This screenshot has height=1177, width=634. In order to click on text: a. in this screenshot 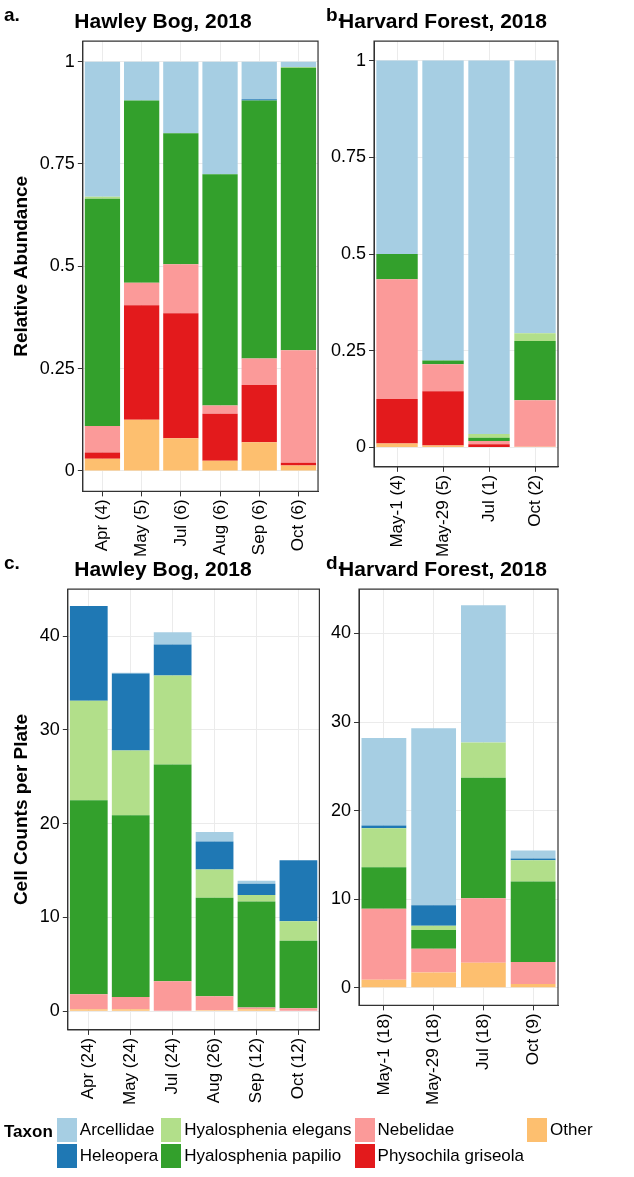, I will do `click(12, 14)`.